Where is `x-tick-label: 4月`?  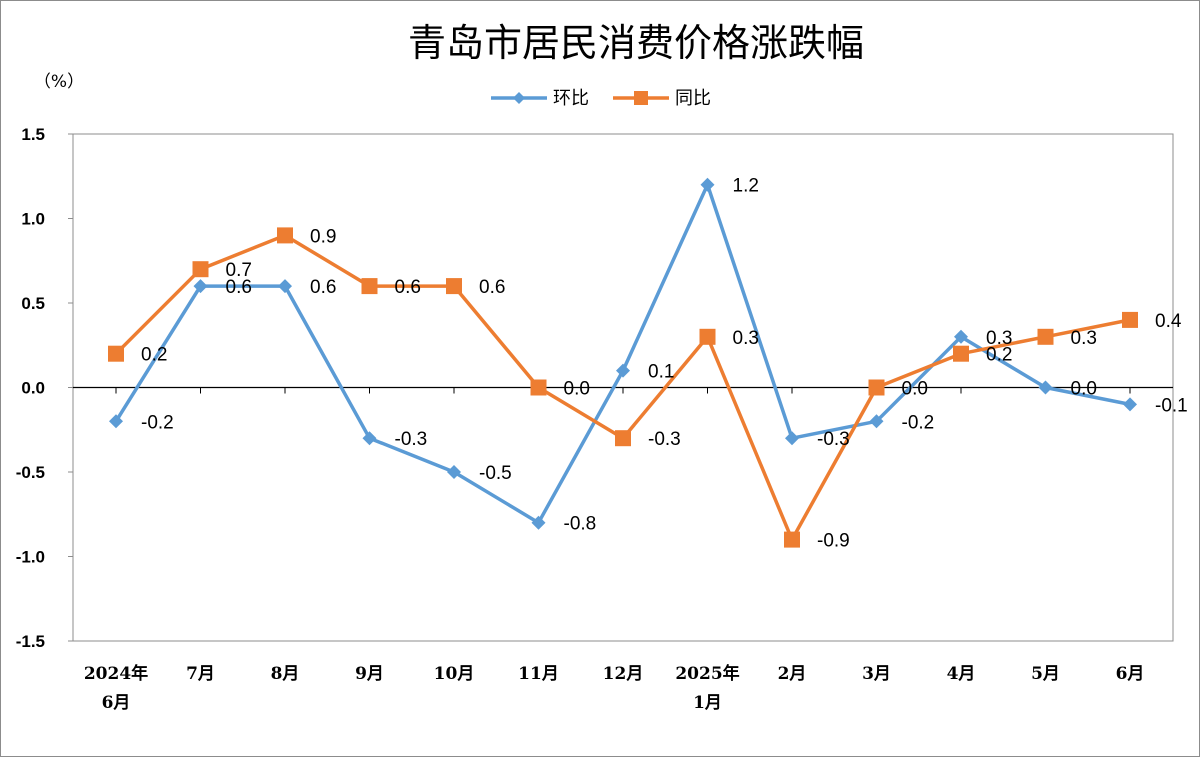
x-tick-label: 4月 is located at coordinates (961, 674).